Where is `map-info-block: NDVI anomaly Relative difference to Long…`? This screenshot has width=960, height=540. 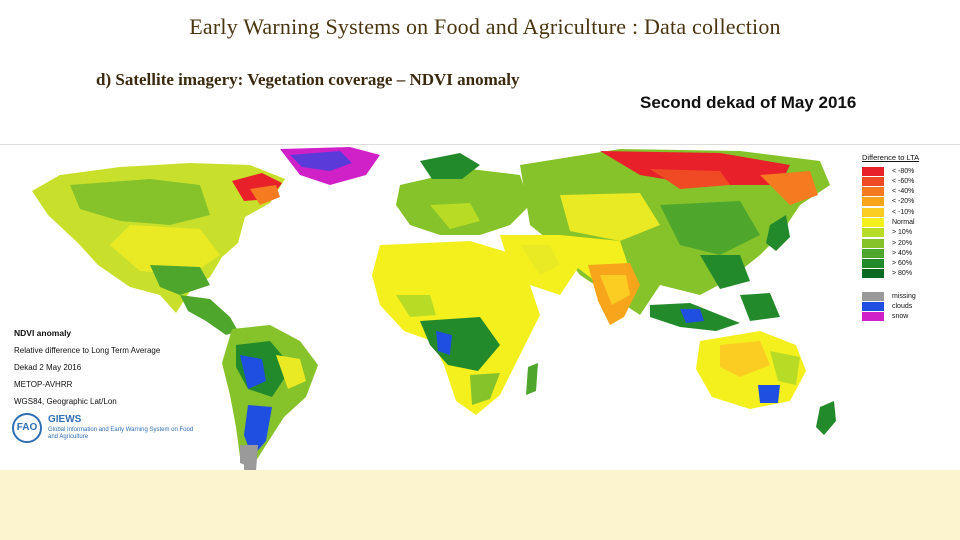 map-info-block: NDVI anomaly Relative difference to Long… is located at coordinates (87, 367).